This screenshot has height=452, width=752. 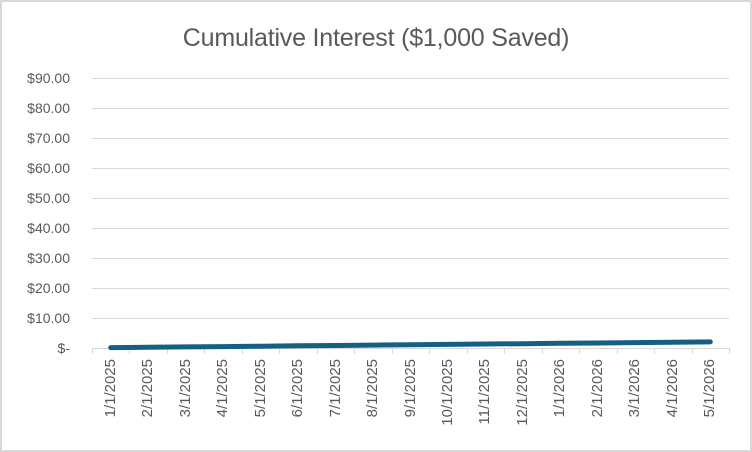 I want to click on y-axis-label: $-, so click(x=63, y=348).